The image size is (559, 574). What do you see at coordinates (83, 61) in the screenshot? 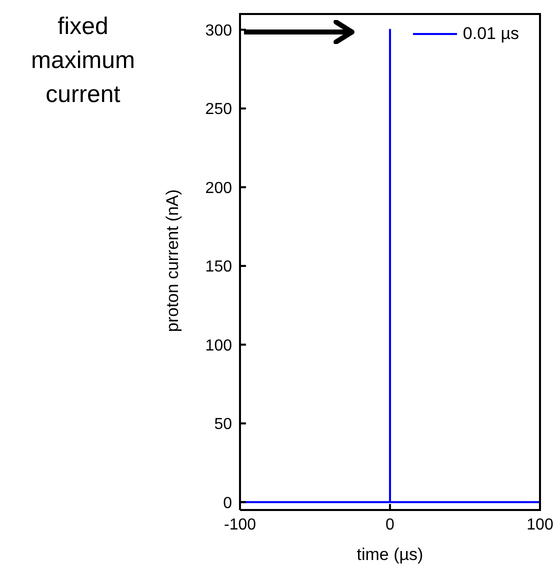
I see `text: fixed maximum current` at bounding box center [83, 61].